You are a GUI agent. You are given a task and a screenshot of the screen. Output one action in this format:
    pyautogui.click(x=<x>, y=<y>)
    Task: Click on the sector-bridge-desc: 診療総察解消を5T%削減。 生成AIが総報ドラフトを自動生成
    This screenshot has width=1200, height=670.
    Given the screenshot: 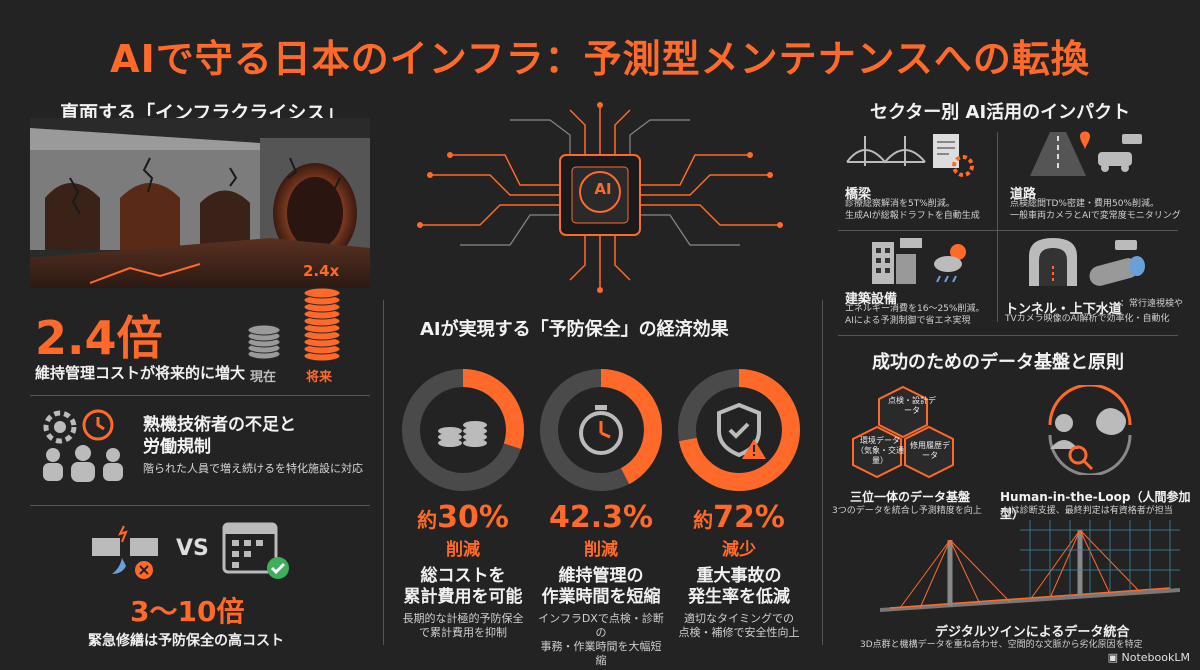 What is the action you would take?
    pyautogui.click(x=912, y=210)
    